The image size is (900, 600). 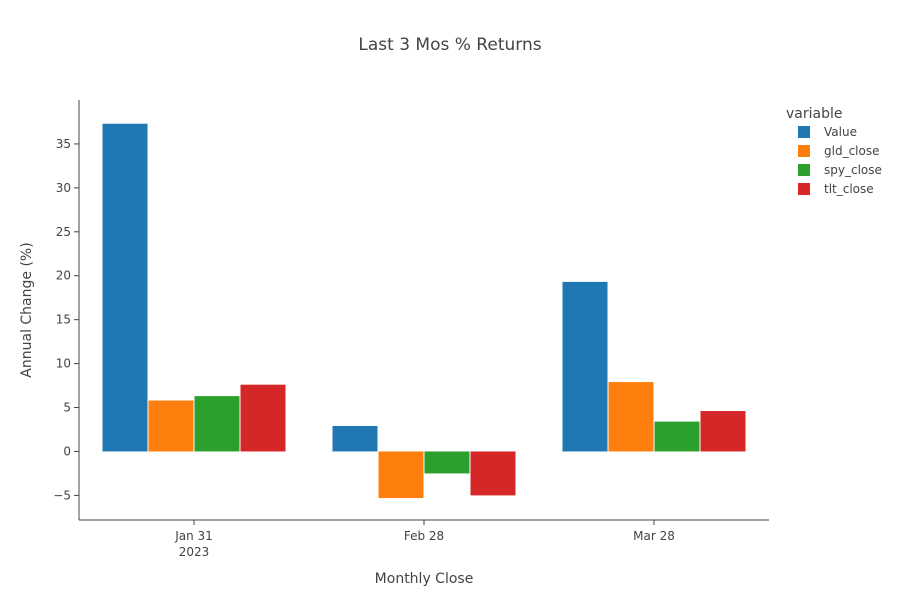 I want to click on y-tick-label: 15, so click(x=63, y=320).